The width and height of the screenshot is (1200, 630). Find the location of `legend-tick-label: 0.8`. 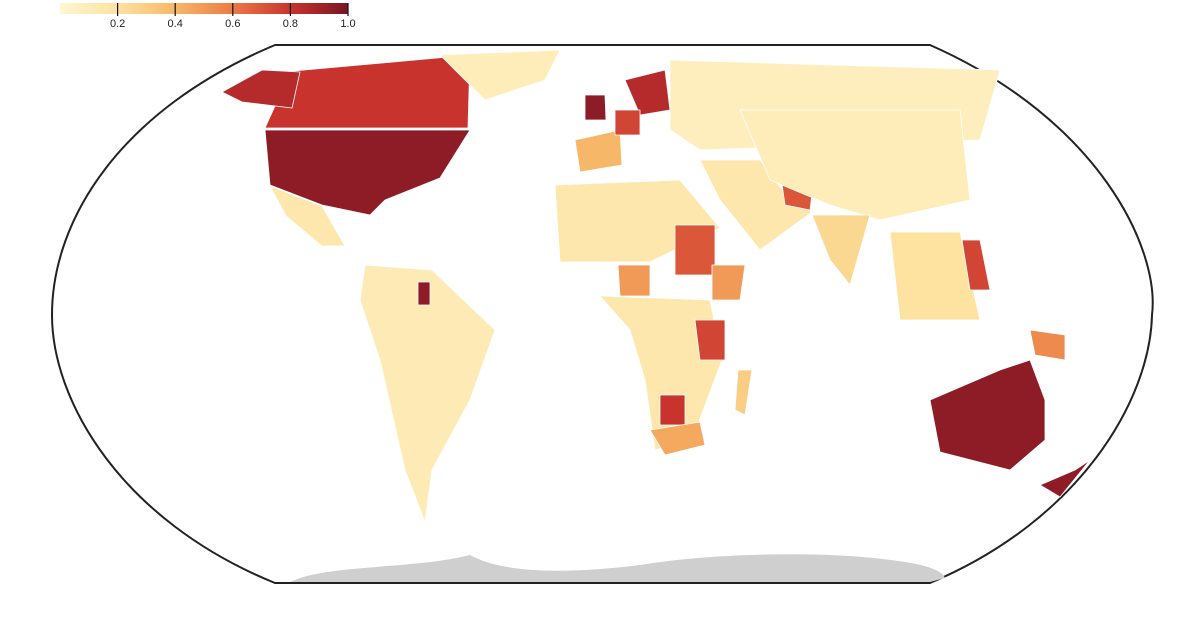

legend-tick-label: 0.8 is located at coordinates (290, 24).